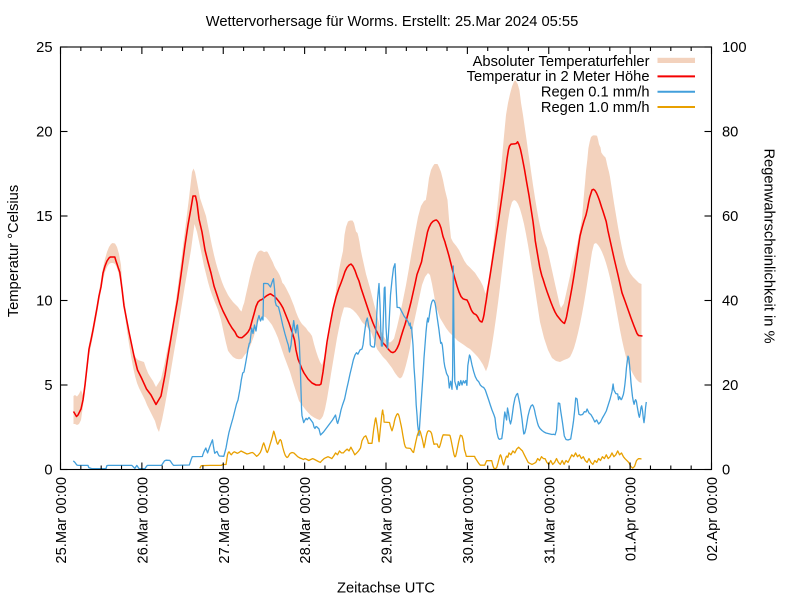 The width and height of the screenshot is (800, 600). Describe the element at coordinates (44, 217) in the screenshot. I see `svg-text: 15` at that location.